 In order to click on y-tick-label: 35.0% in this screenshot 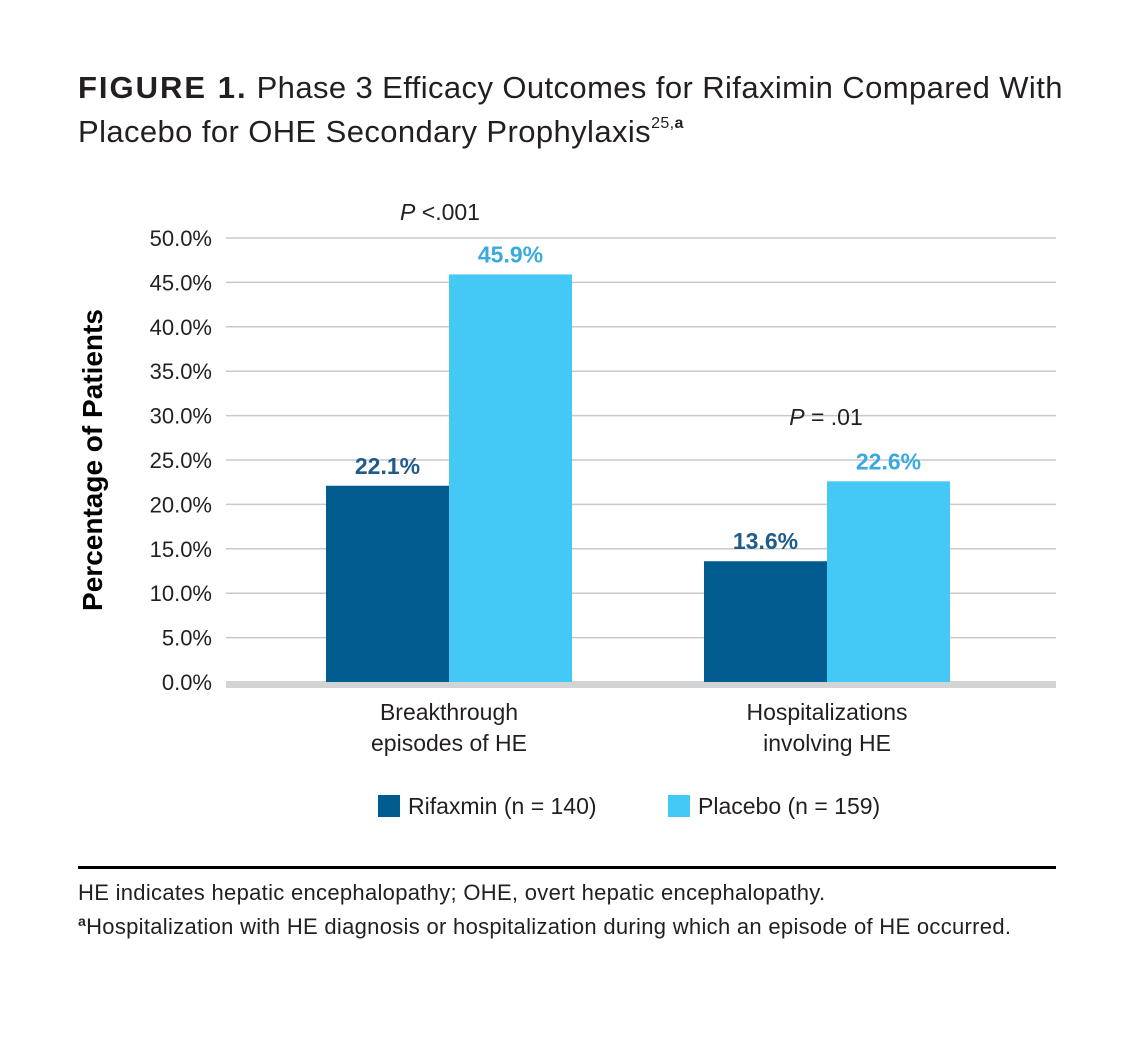, I will do `click(181, 371)`.